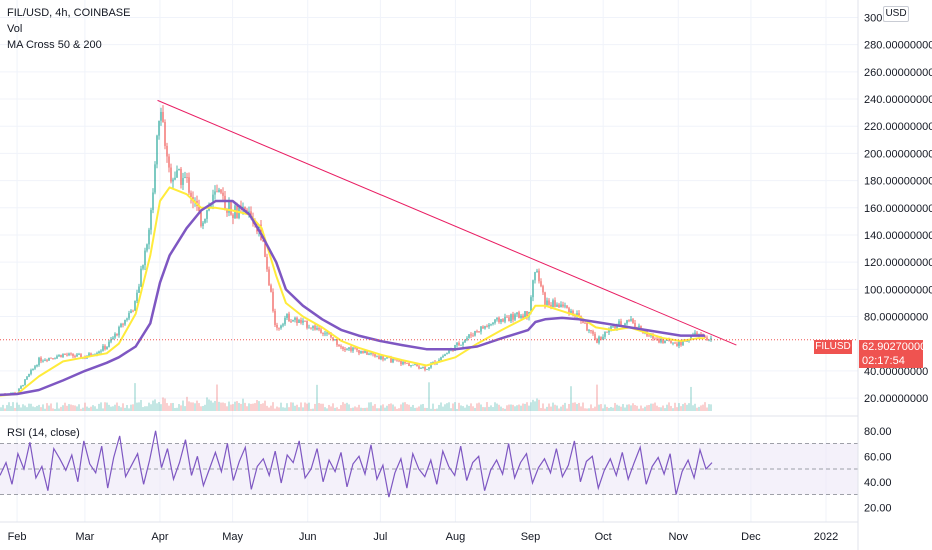  What do you see at coordinates (15, 29) in the screenshot?
I see `volume-legend: Vol` at bounding box center [15, 29].